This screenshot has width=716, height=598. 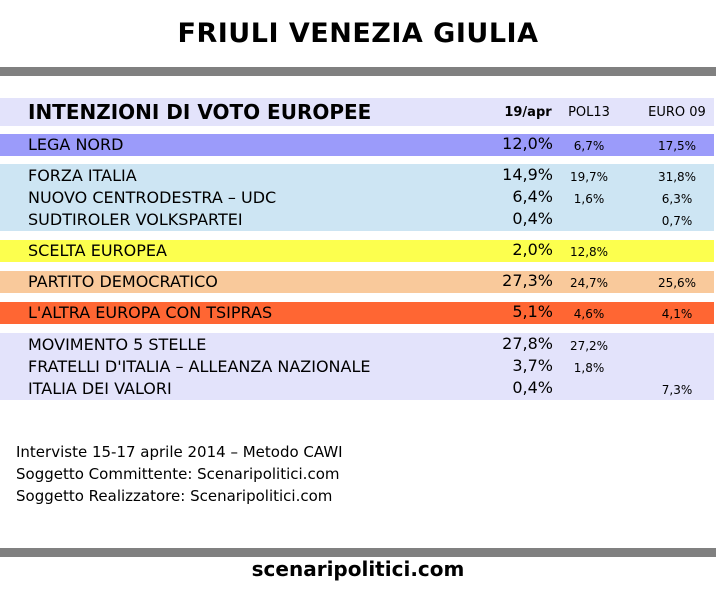 I want to click on party-name: FORZA ITALIA, so click(x=82, y=175).